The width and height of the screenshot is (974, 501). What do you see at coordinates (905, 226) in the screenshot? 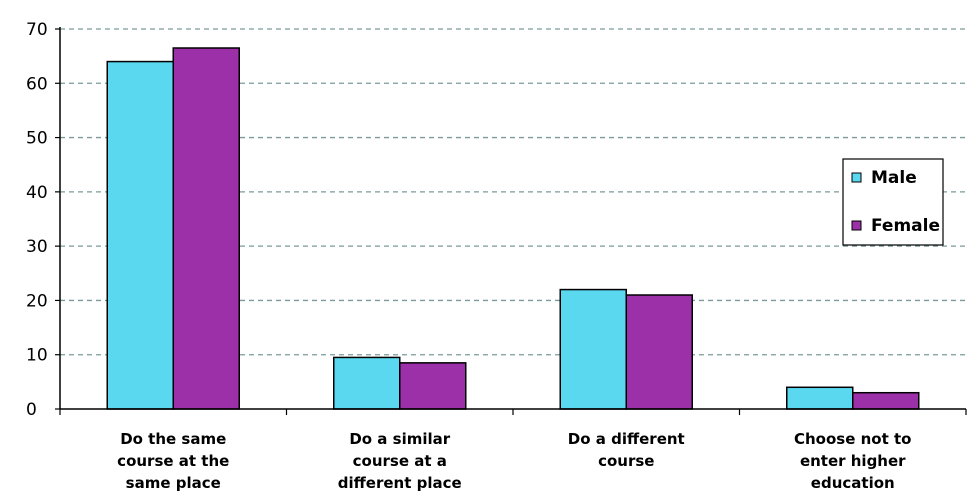
I see `legend-label-female: Female` at bounding box center [905, 226].